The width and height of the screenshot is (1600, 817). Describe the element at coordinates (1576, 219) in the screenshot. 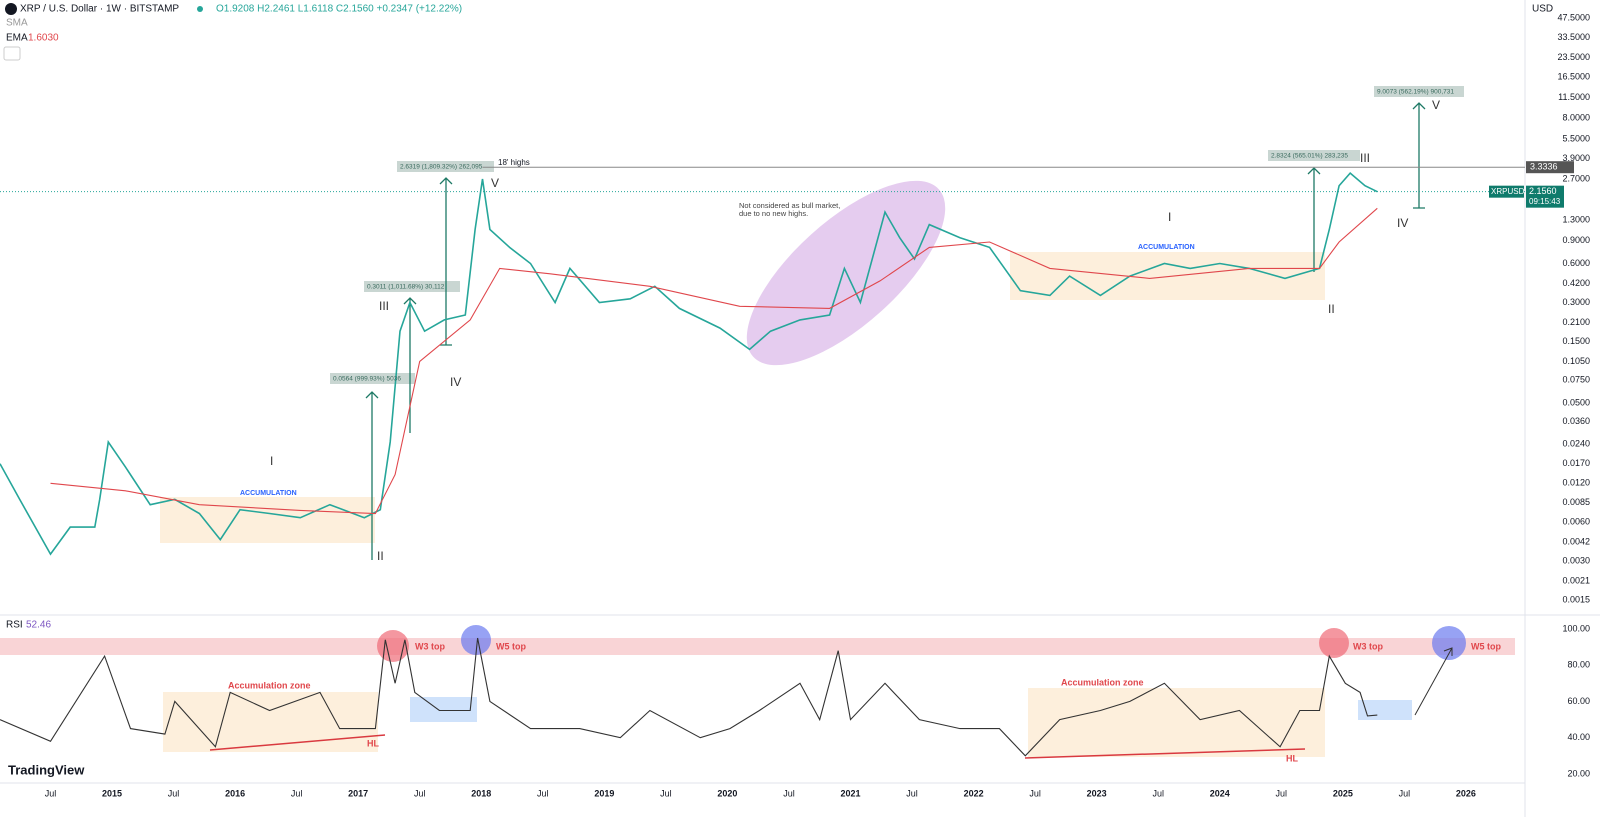

I see `y-tick-label: 1.3000` at that location.